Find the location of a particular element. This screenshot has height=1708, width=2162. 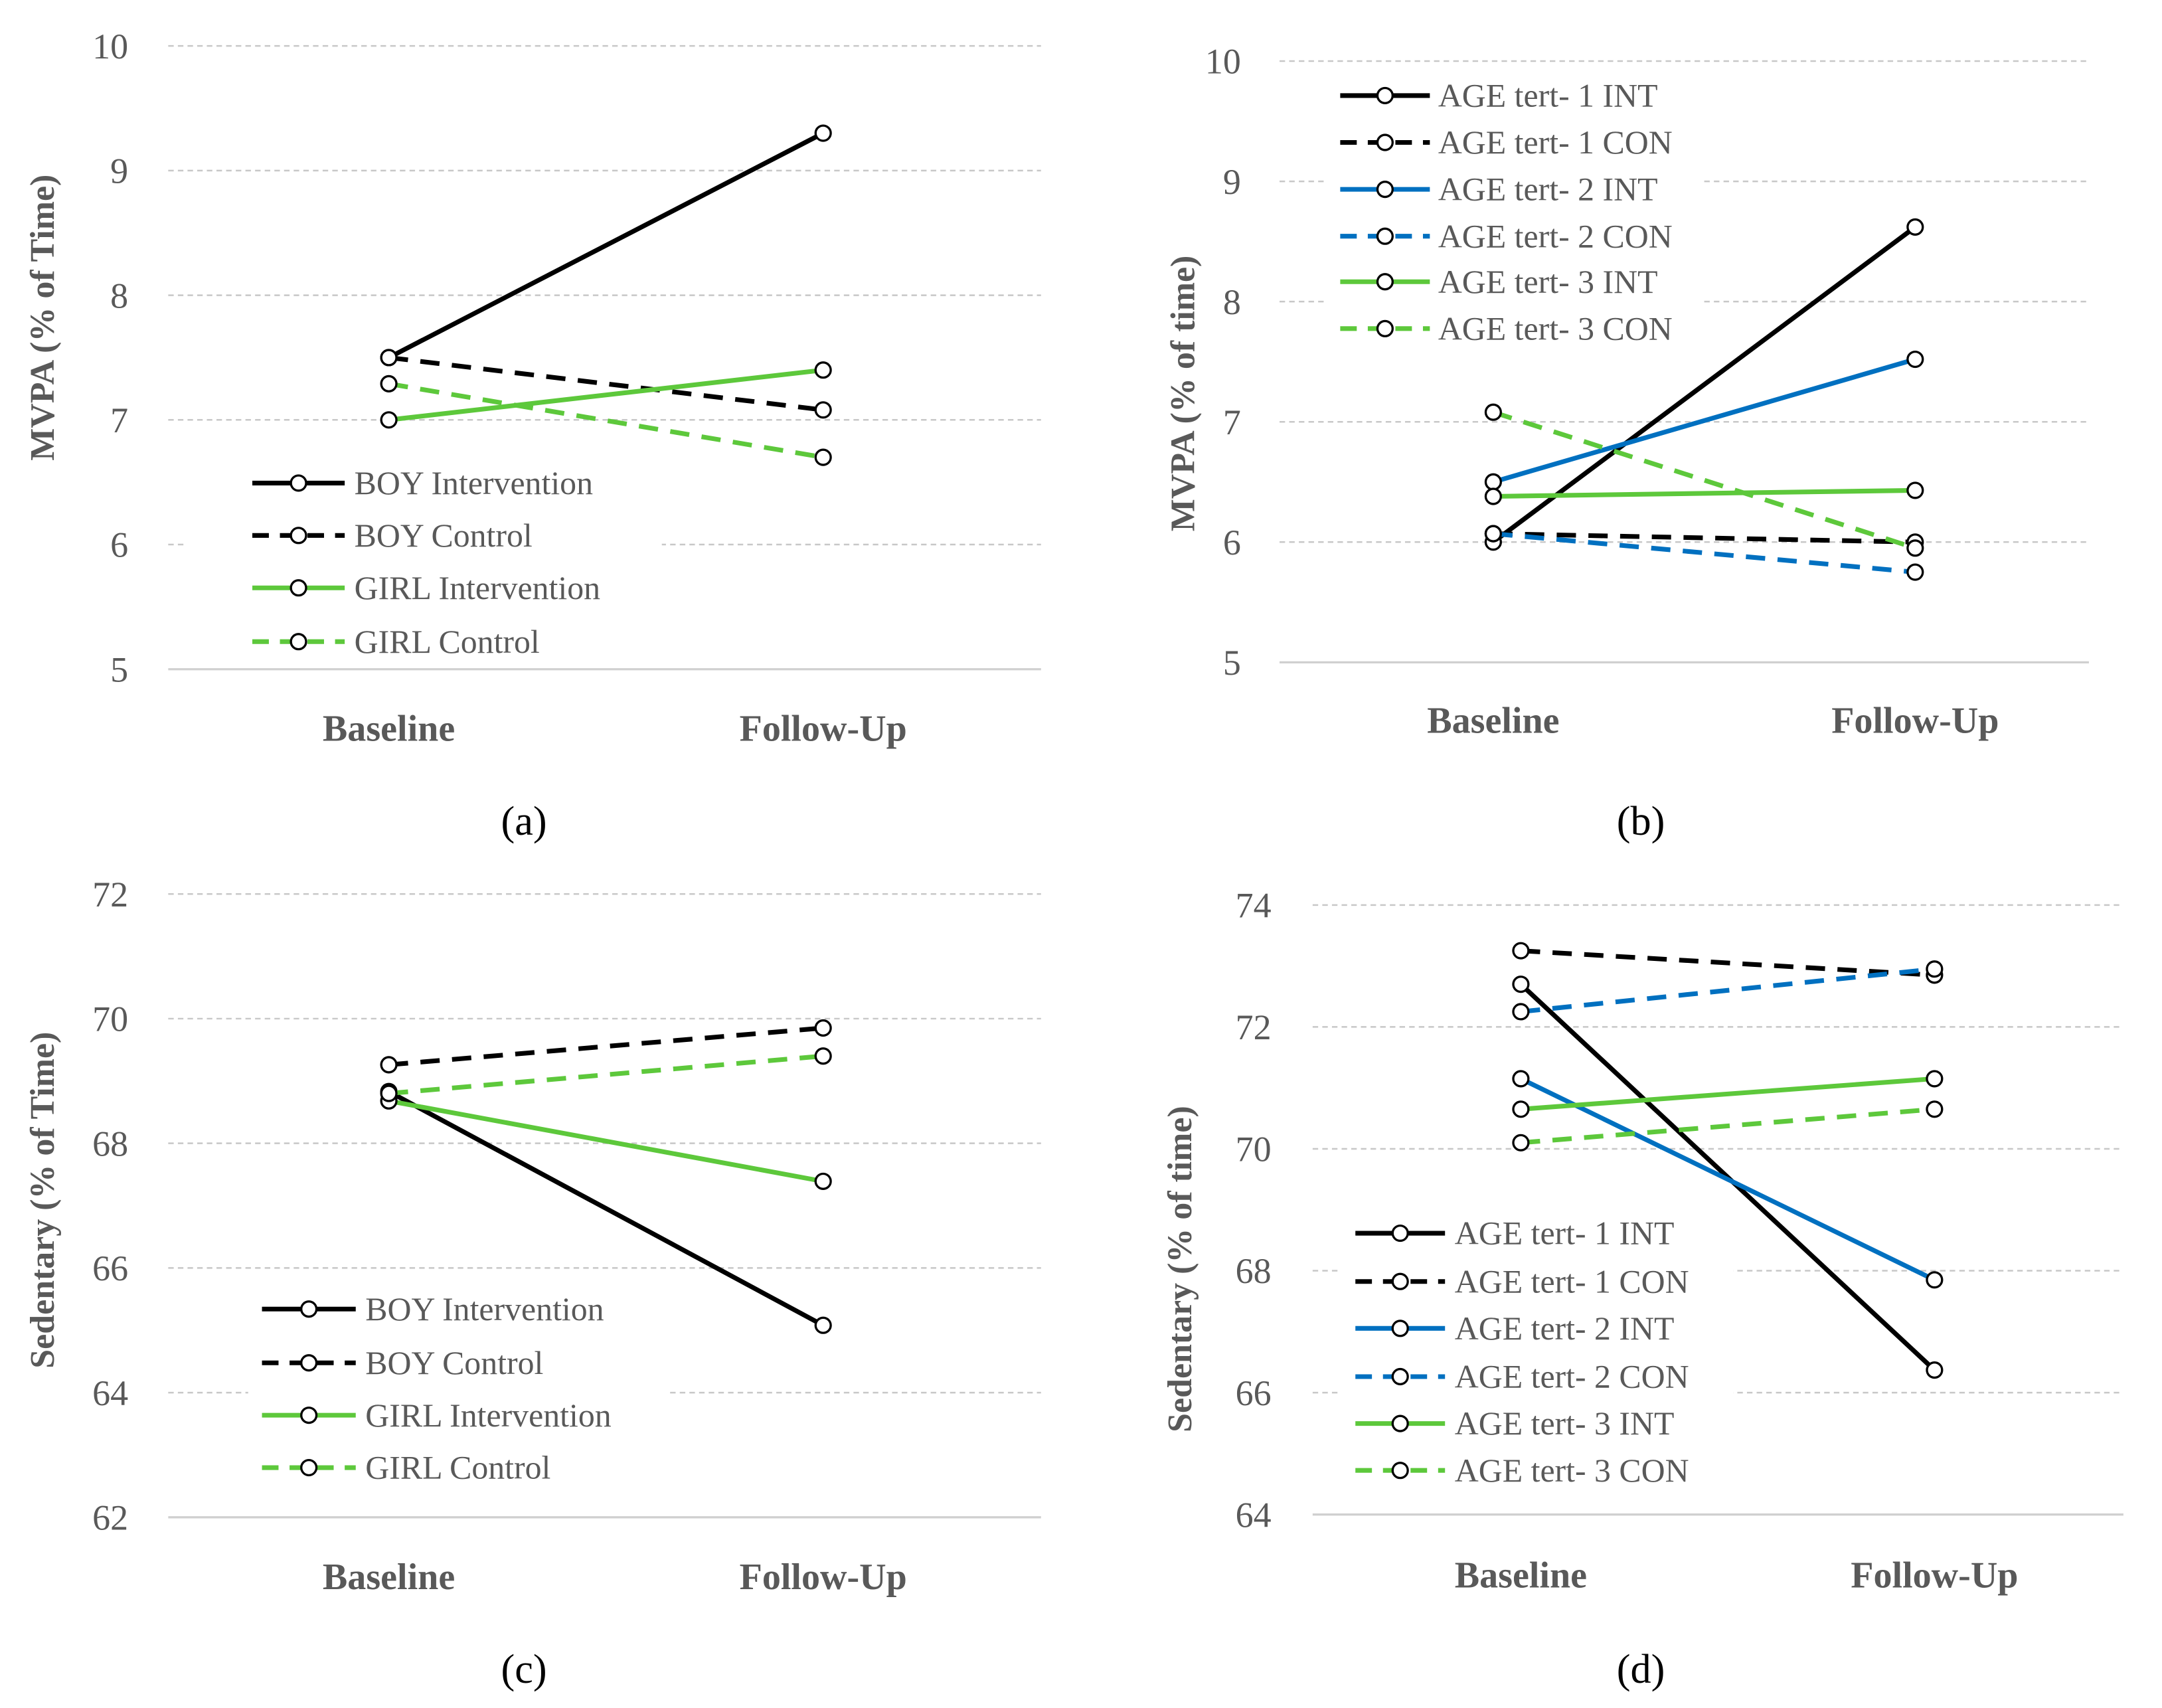

y-axis-title: Sedentary (% of Time) is located at coordinates (43, 1200).